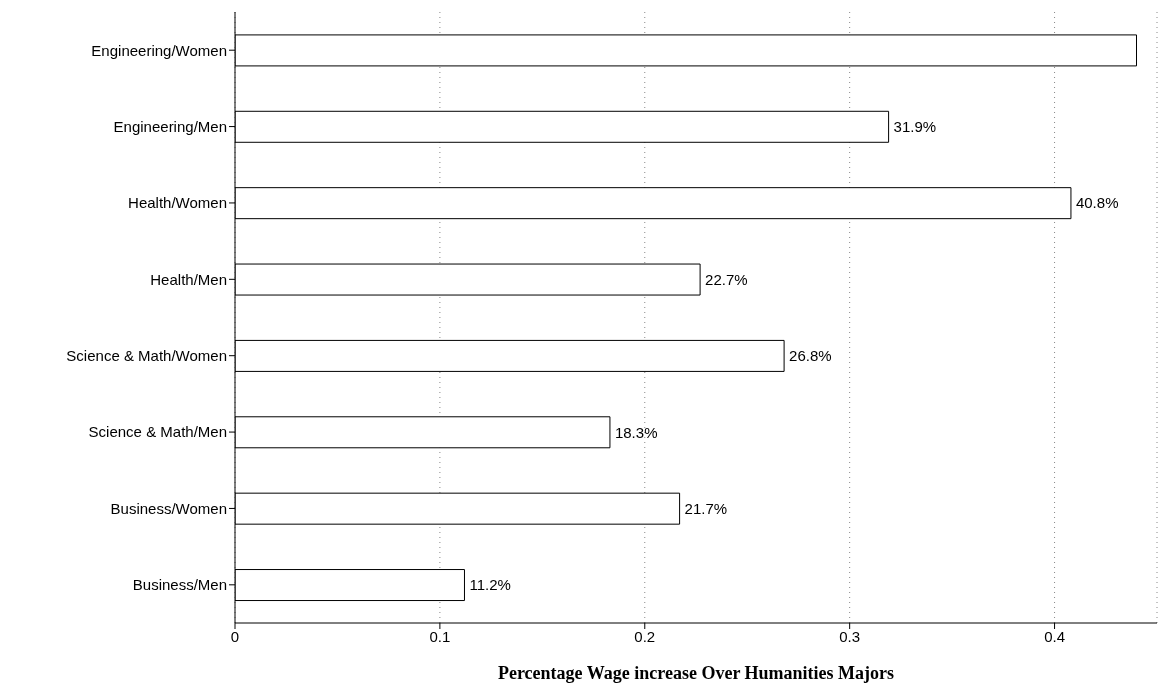 This screenshot has height=695, width=1173. What do you see at coordinates (440, 636) in the screenshot?
I see `x-tick-label: 0.1` at bounding box center [440, 636].